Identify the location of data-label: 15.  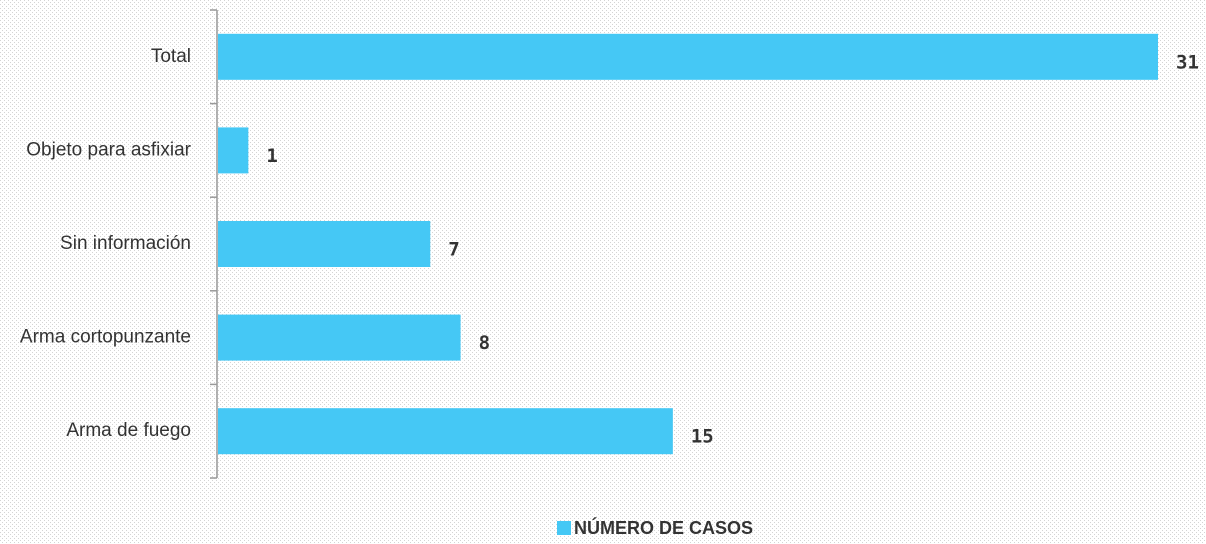
(702, 437).